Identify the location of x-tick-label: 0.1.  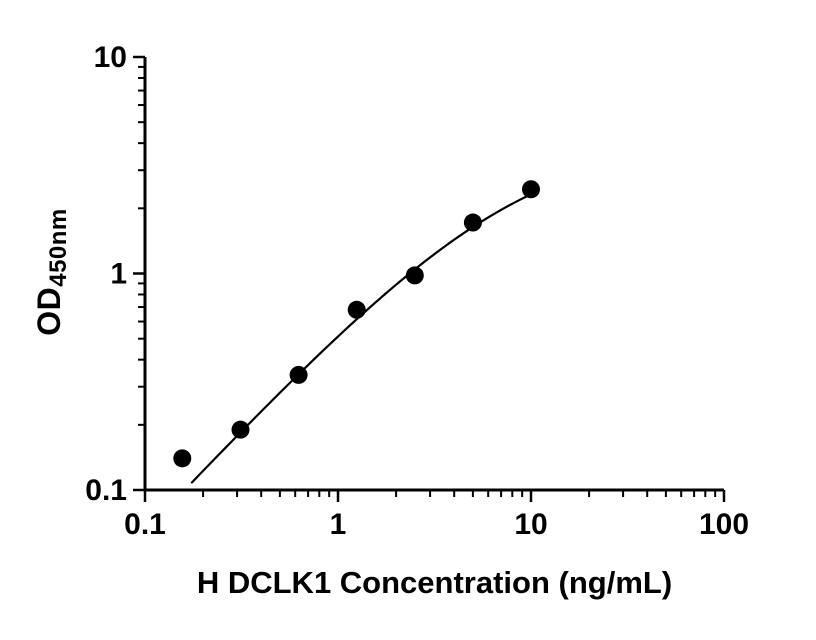
(145, 524).